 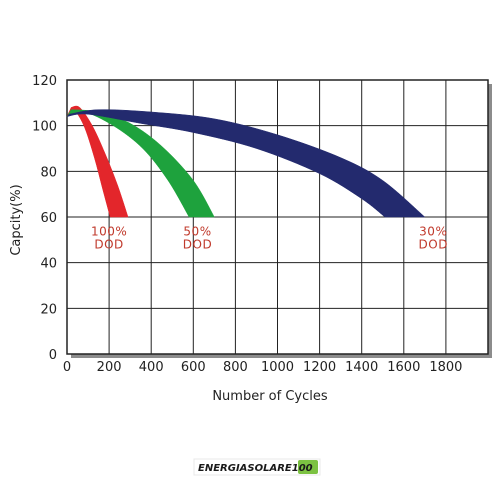 I want to click on band-label-line1: 50%, so click(x=197, y=231).